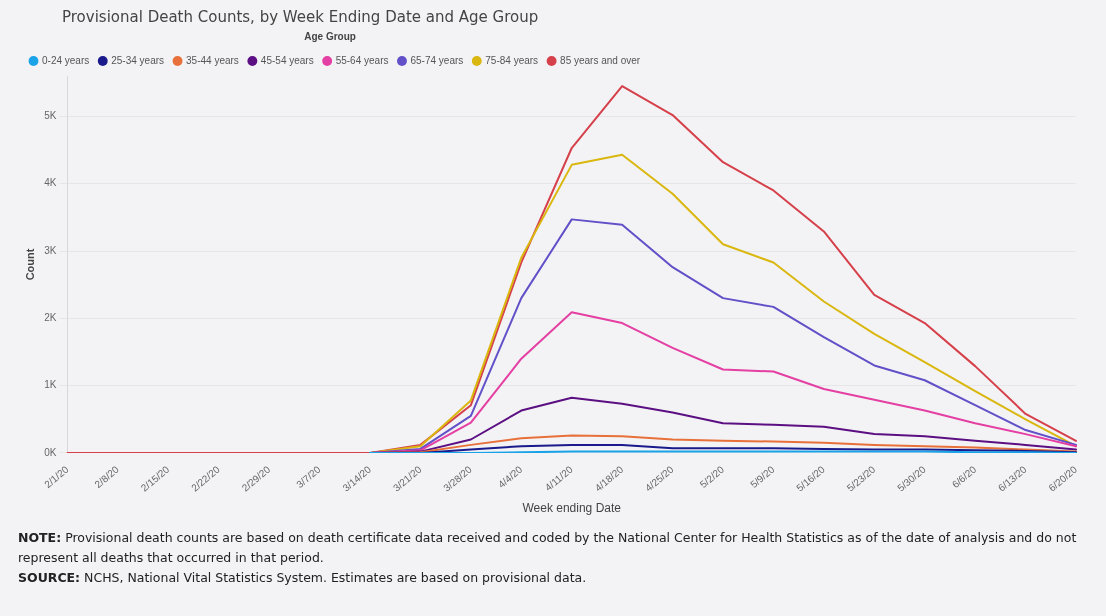 The height and width of the screenshot is (616, 1106). Describe the element at coordinates (50, 385) in the screenshot. I see `y-tick-label: 1K` at that location.